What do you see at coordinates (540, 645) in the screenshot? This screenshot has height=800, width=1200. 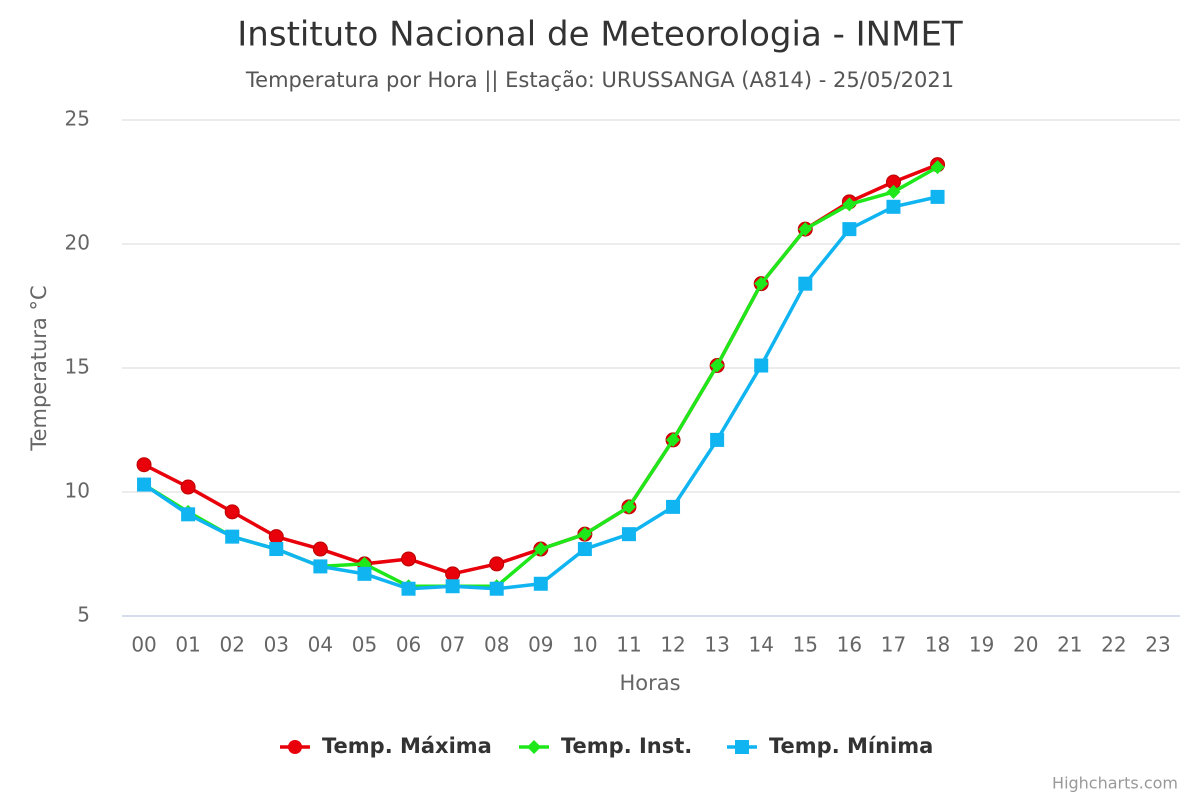 I see `x-tick-label: 09` at bounding box center [540, 645].